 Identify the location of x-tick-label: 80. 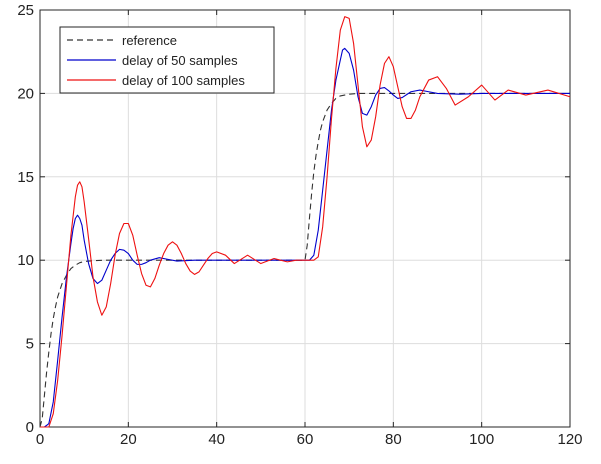
(393, 439).